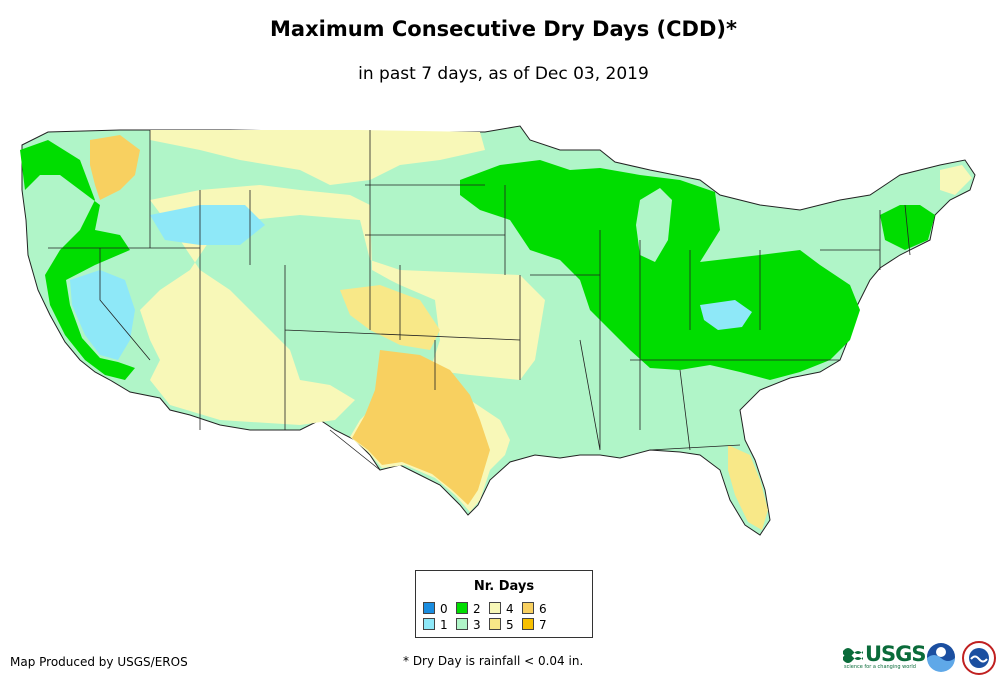  Describe the element at coordinates (956, 180) in the screenshot. I see `zone-4day-northeast` at that location.